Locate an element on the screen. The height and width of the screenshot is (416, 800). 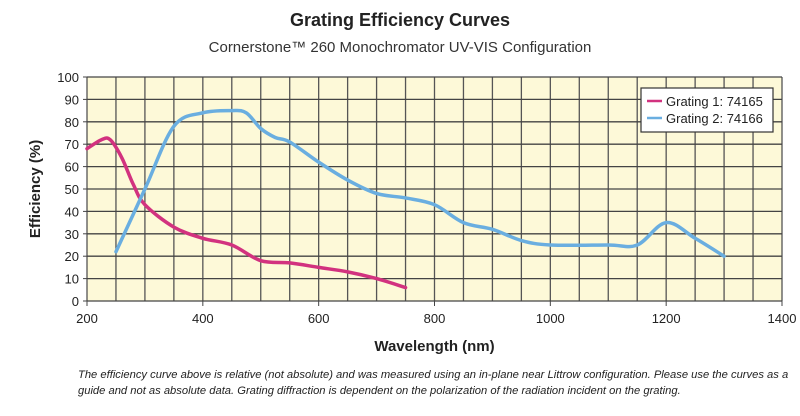
y-tick-label: 20 is located at coordinates (72, 256).